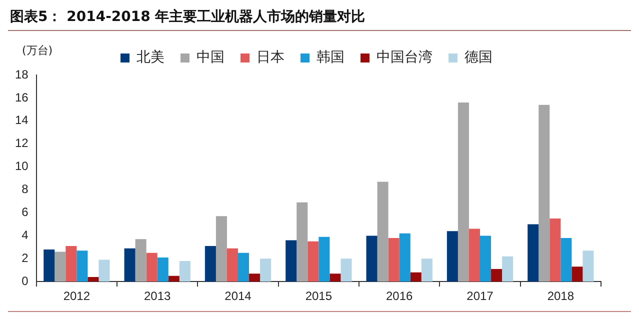  Describe the element at coordinates (158, 296) in the screenshot. I see `x-tick-label: 2013` at that location.